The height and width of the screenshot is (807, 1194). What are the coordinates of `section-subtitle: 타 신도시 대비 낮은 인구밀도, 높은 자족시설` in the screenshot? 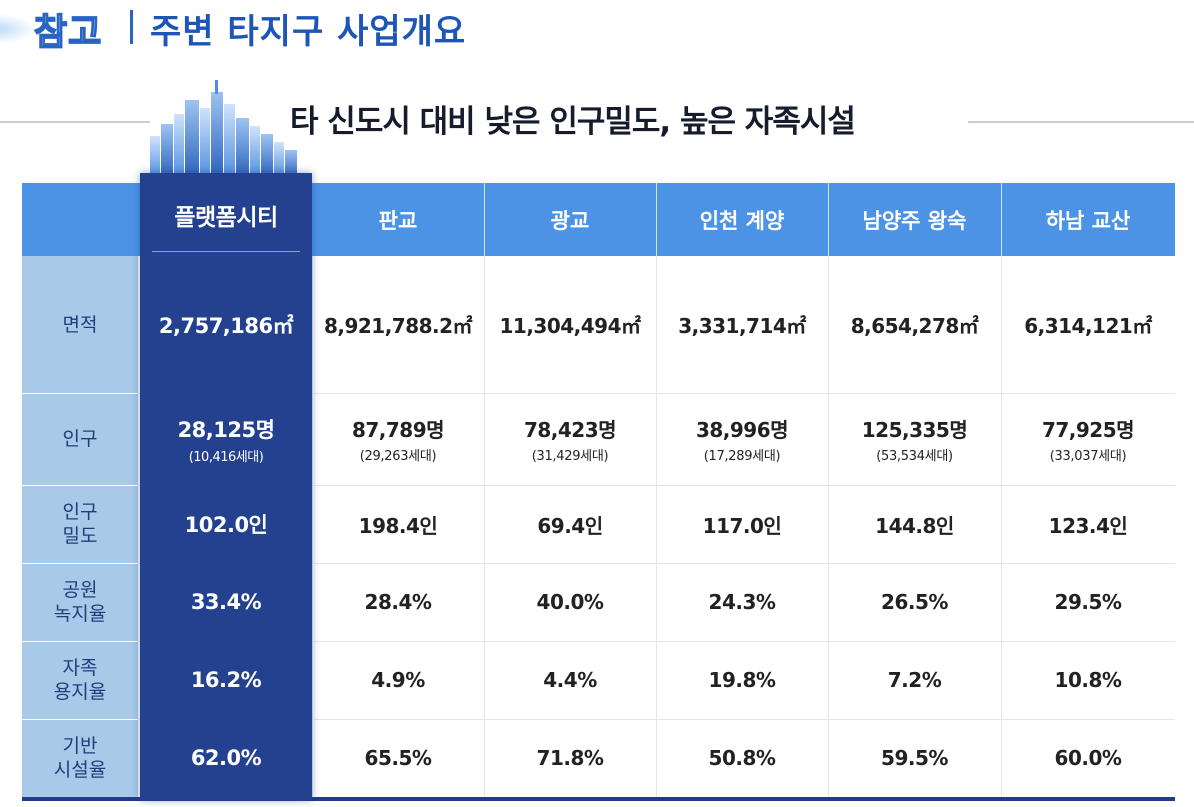 It's located at (573, 122).